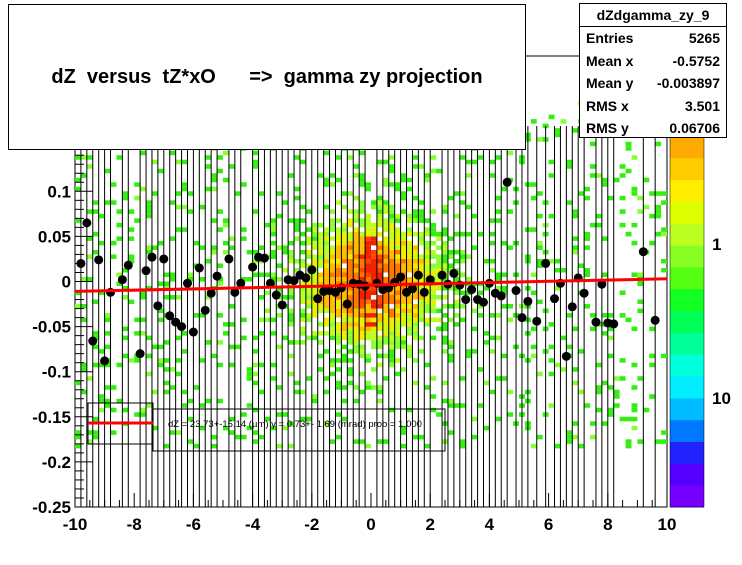 The width and height of the screenshot is (742, 565). I want to click on stats-key: RMS x, so click(607, 105).